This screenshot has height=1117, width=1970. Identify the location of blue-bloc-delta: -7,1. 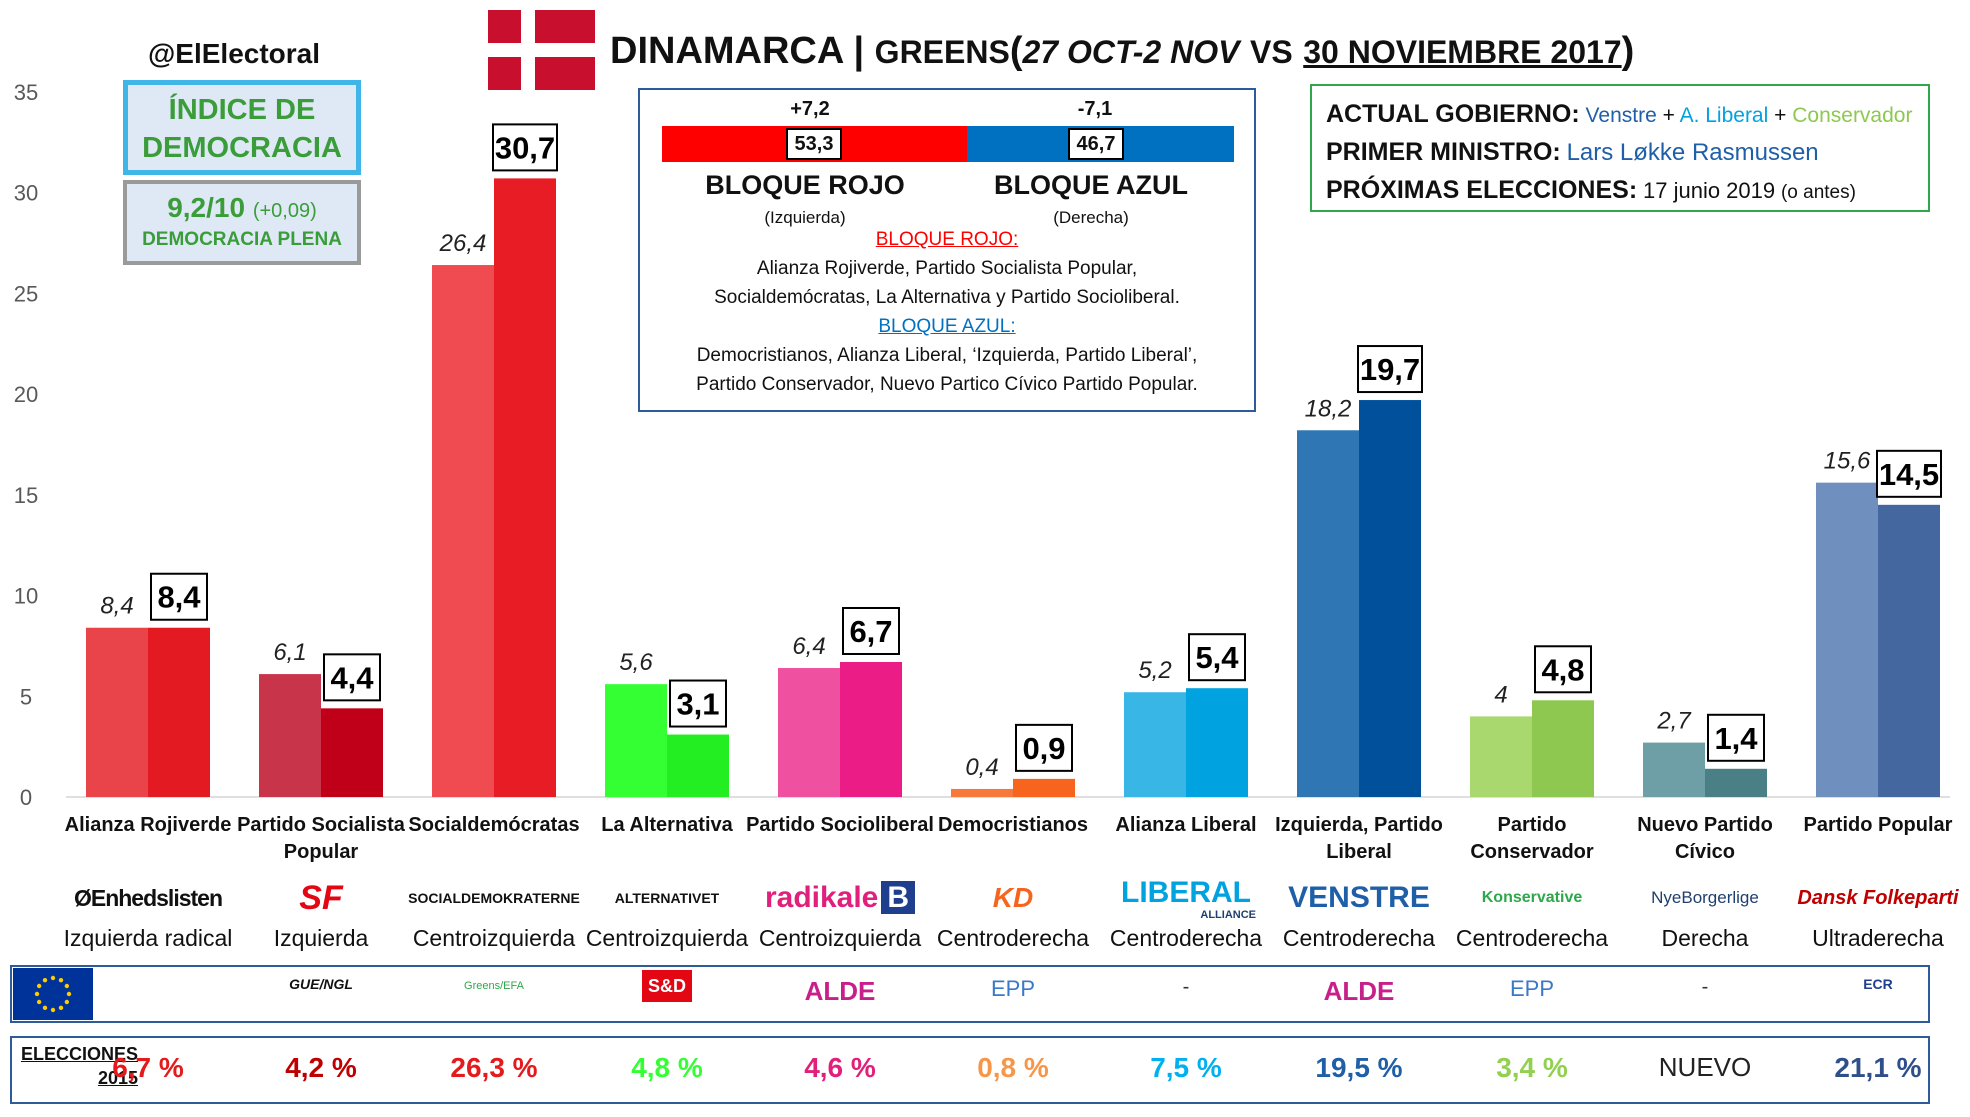
(1095, 109).